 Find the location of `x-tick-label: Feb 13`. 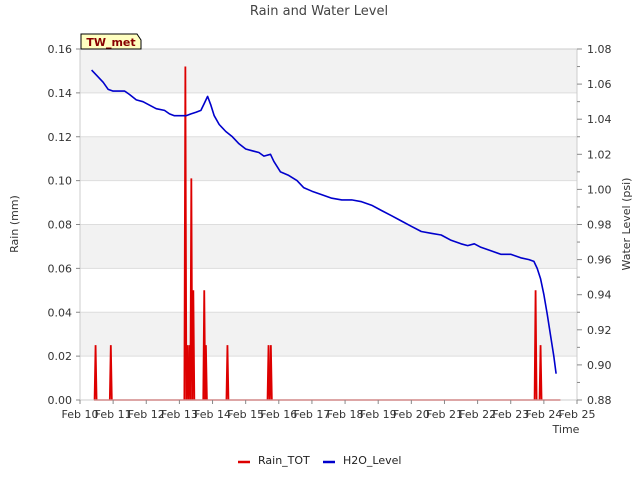

x-tick-label: Feb 13 is located at coordinates (179, 414).